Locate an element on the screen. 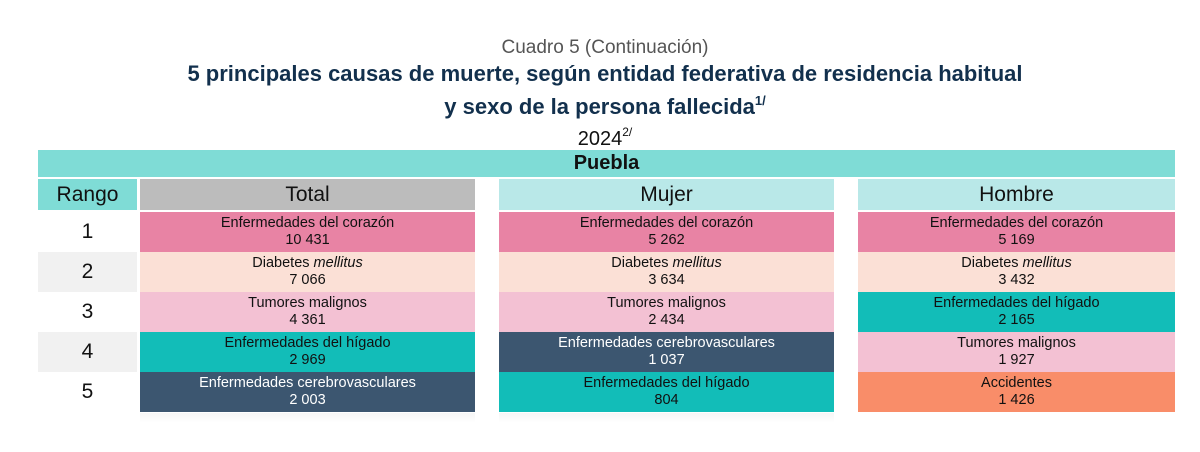 The width and height of the screenshot is (1200, 452). death-count: 1 927 is located at coordinates (1016, 360).